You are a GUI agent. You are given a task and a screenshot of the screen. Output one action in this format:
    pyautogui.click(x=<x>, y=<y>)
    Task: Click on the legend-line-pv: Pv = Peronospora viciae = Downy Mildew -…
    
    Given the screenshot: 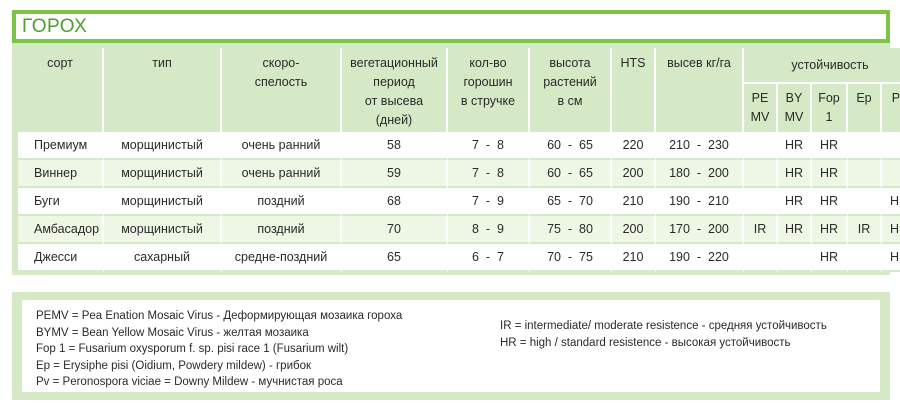 What is the action you would take?
    pyautogui.click(x=189, y=382)
    